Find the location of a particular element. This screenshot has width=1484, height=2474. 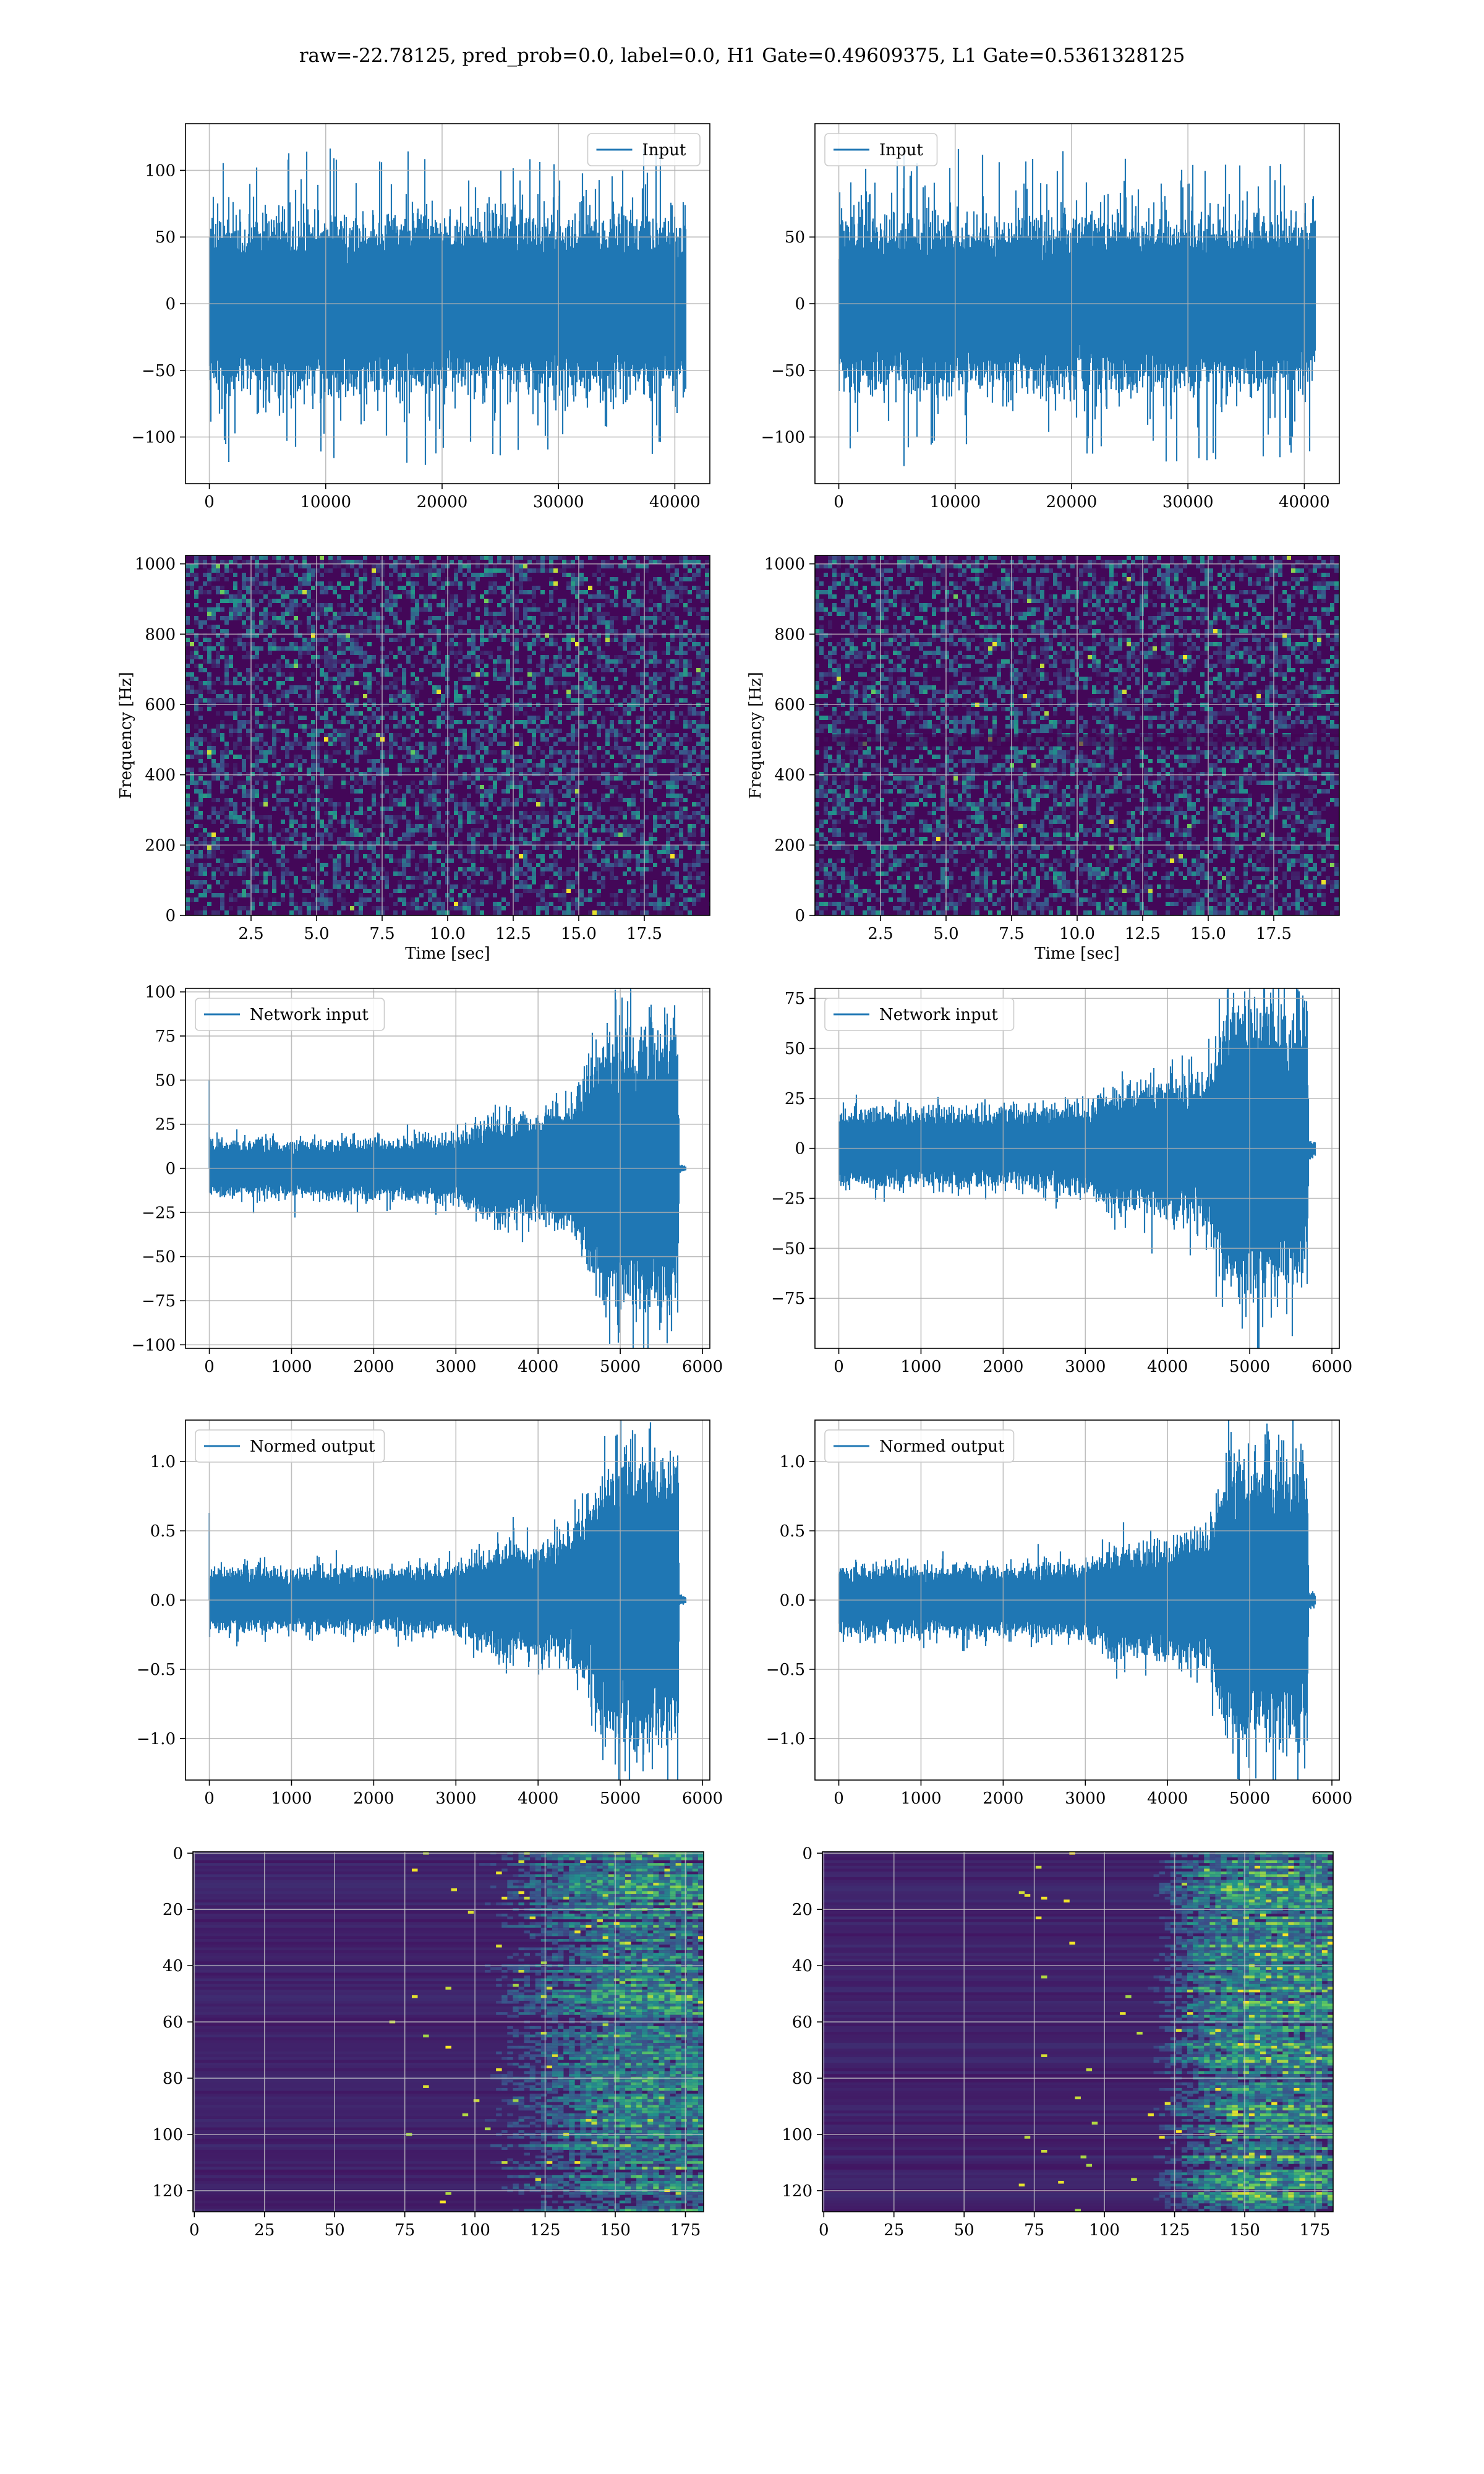

network-input-l1-grid is located at coordinates (1077, 1168).